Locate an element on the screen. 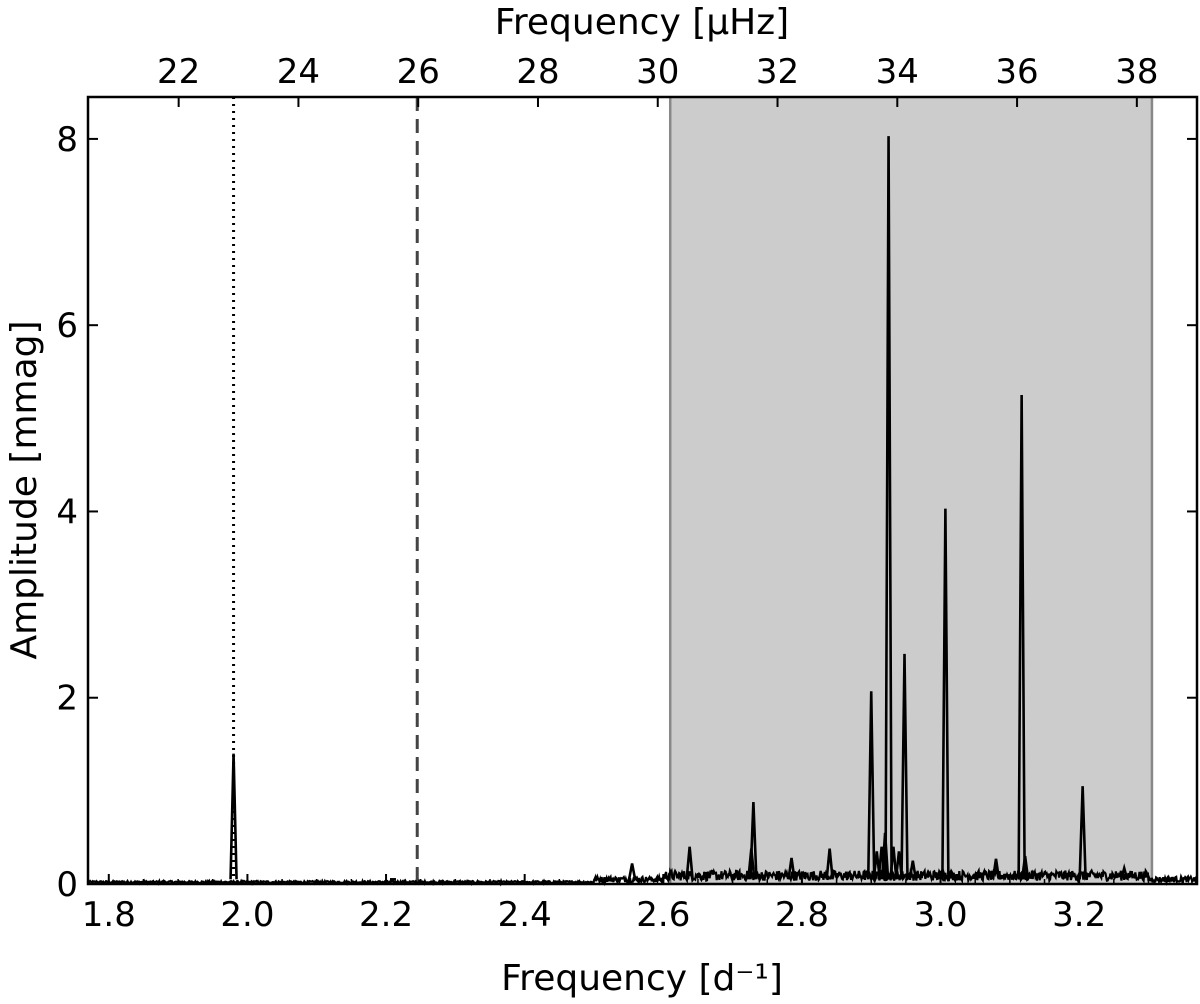 Image resolution: width=1200 pixels, height=1004 pixels. x-axis-title: Frequency [d⁻¹] is located at coordinates (642, 978).